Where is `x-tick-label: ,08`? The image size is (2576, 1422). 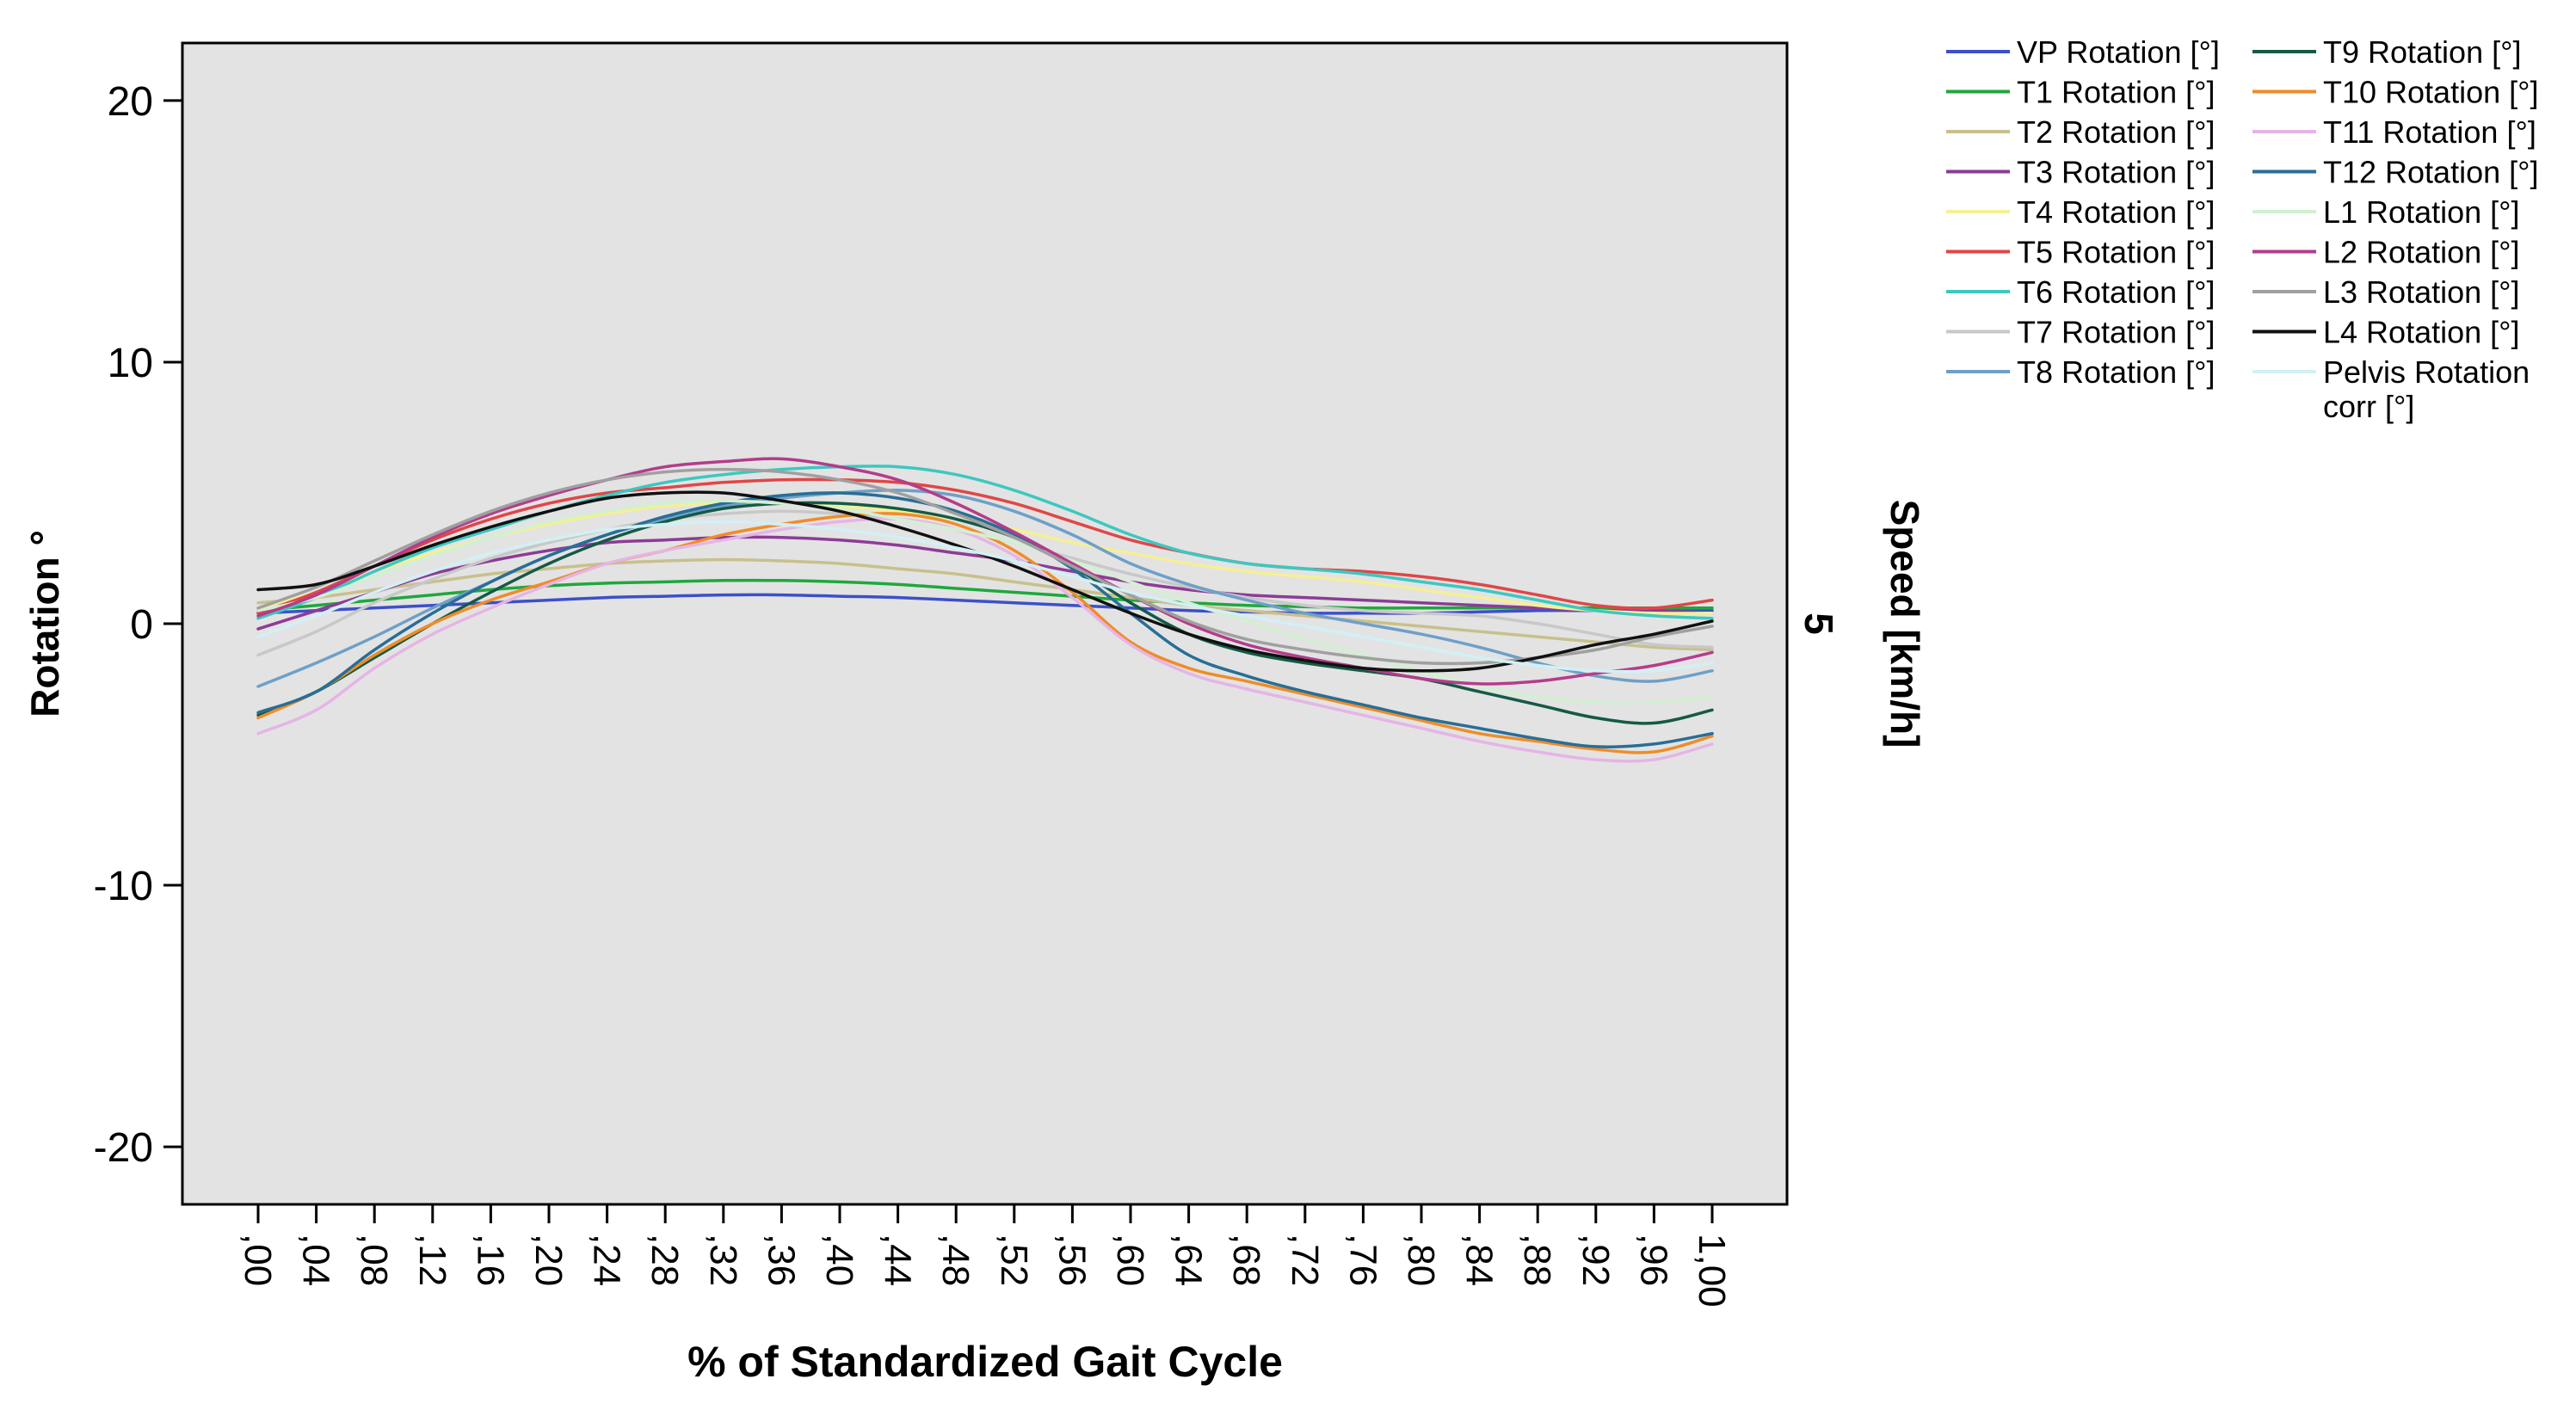 x-tick-label: ,08 is located at coordinates (374, 1260).